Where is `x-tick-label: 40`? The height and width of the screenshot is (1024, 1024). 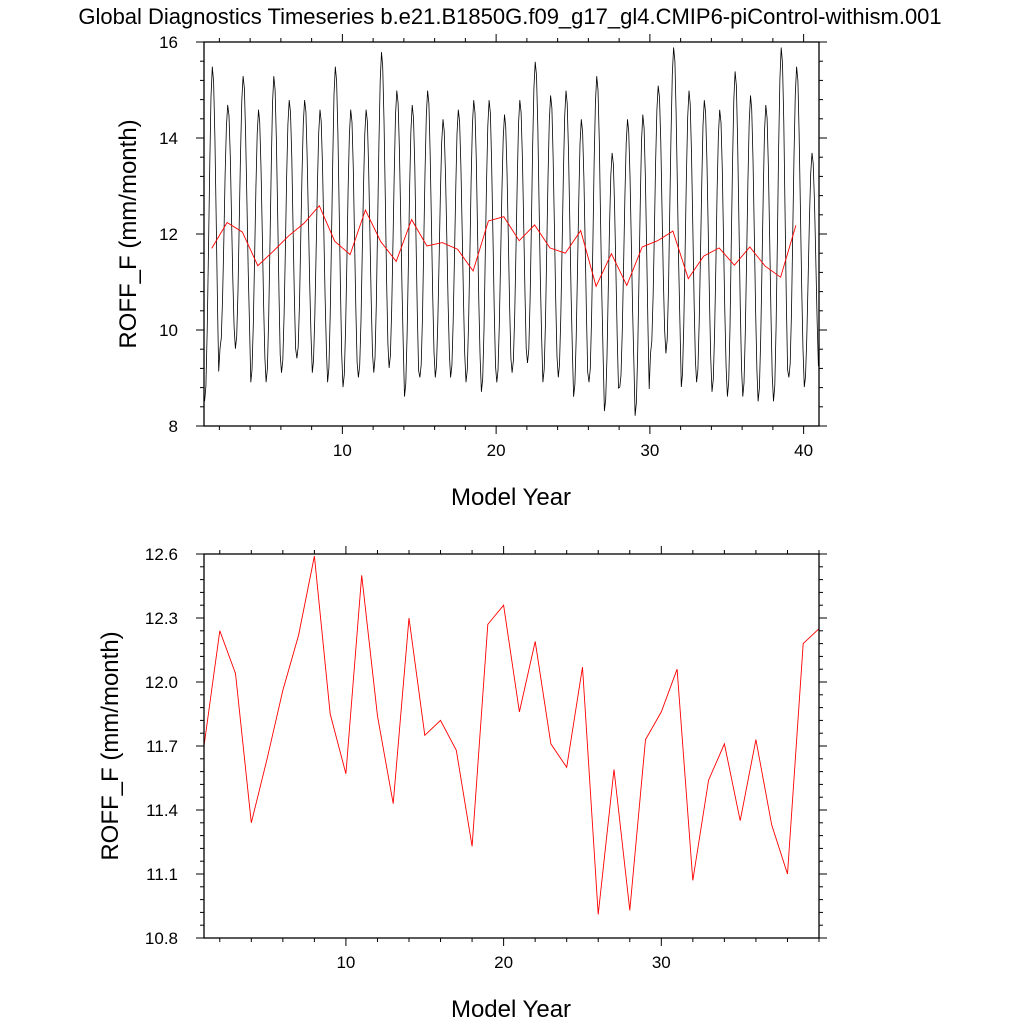
x-tick-label: 40 is located at coordinates (803, 450).